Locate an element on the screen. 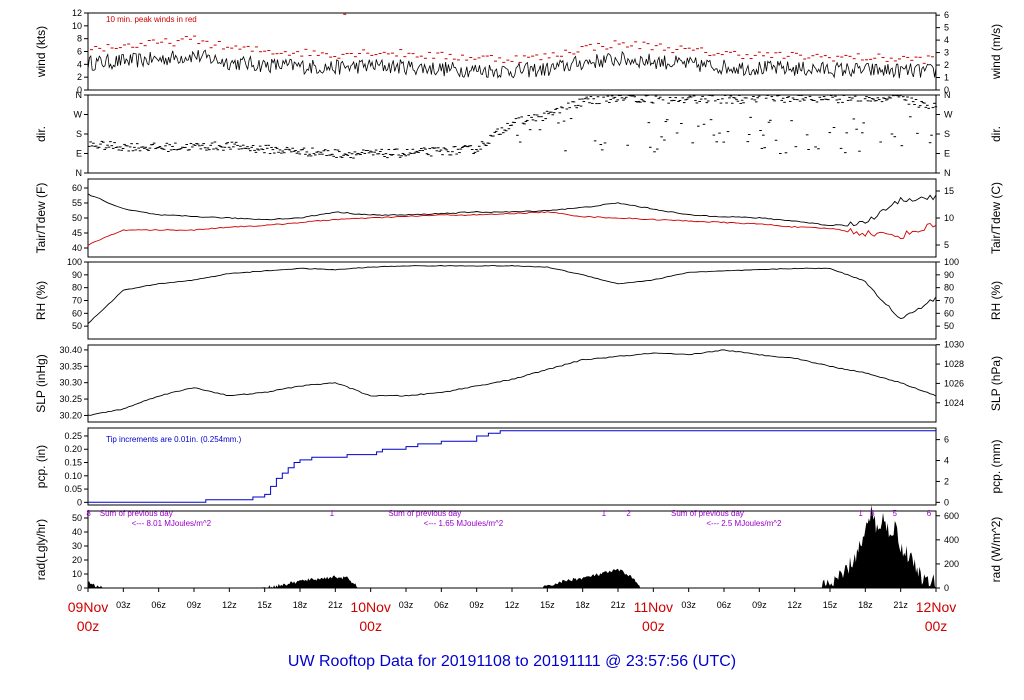 The width and height of the screenshot is (1024, 700). y-axis-label-right: RH (%) is located at coordinates (996, 300).